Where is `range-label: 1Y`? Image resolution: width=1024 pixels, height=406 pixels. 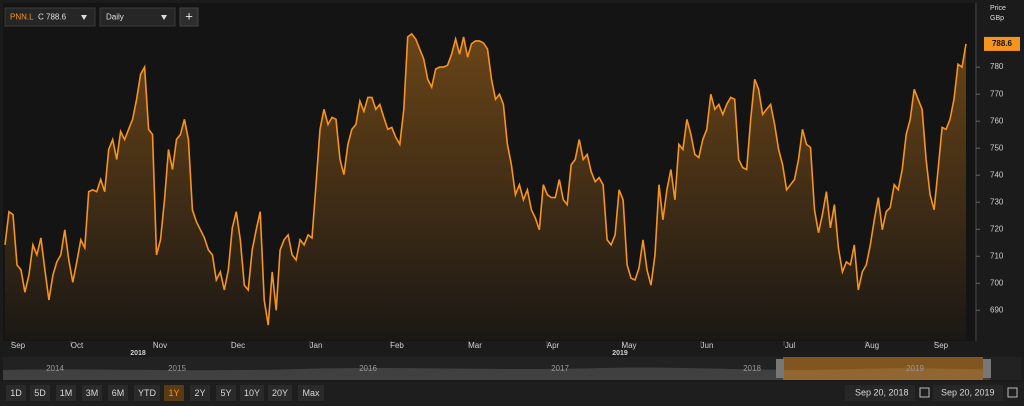
range-label: 1Y is located at coordinates (173, 393).